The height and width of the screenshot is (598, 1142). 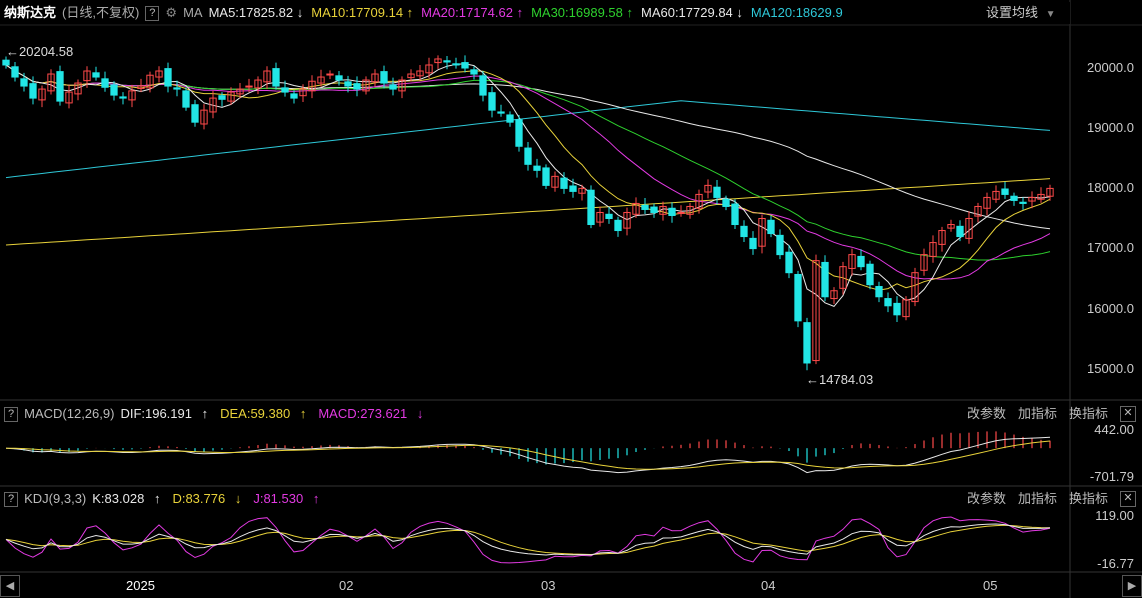 I want to click on high-annotation: ←20204.58, so click(x=40, y=51).